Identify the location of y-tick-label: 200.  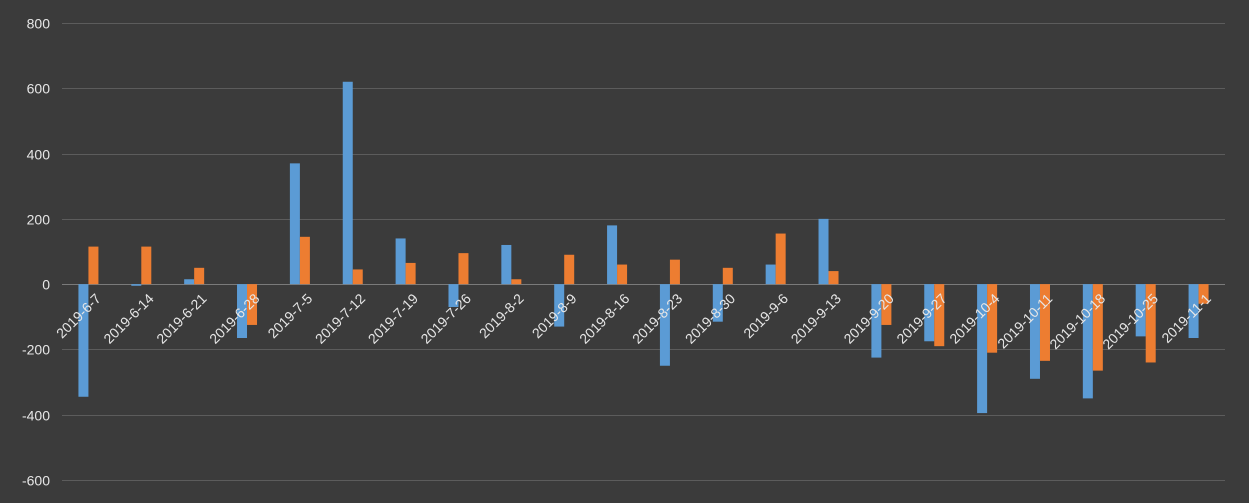
(39, 220).